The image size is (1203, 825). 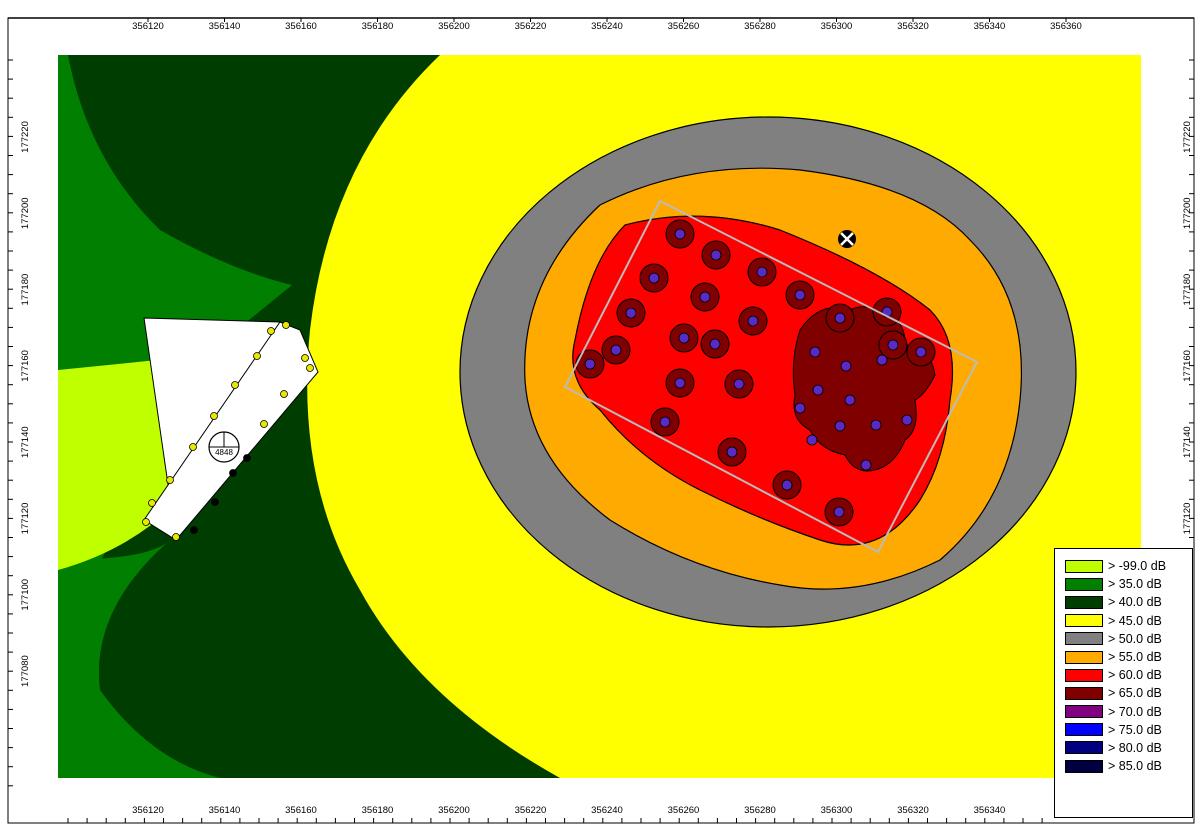 I want to click on legend-item: > 45.0 dB, so click(x=1125, y=621).